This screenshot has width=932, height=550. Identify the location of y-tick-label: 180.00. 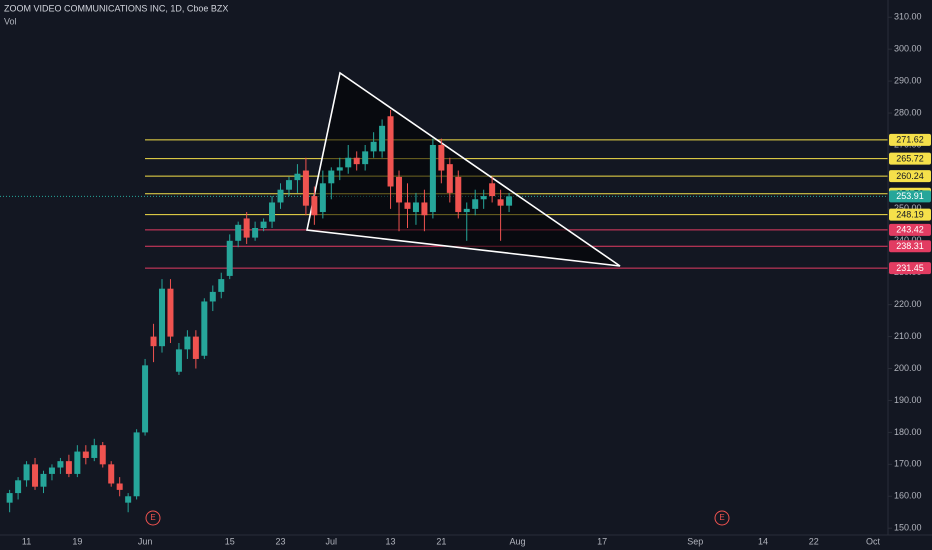
(908, 432).